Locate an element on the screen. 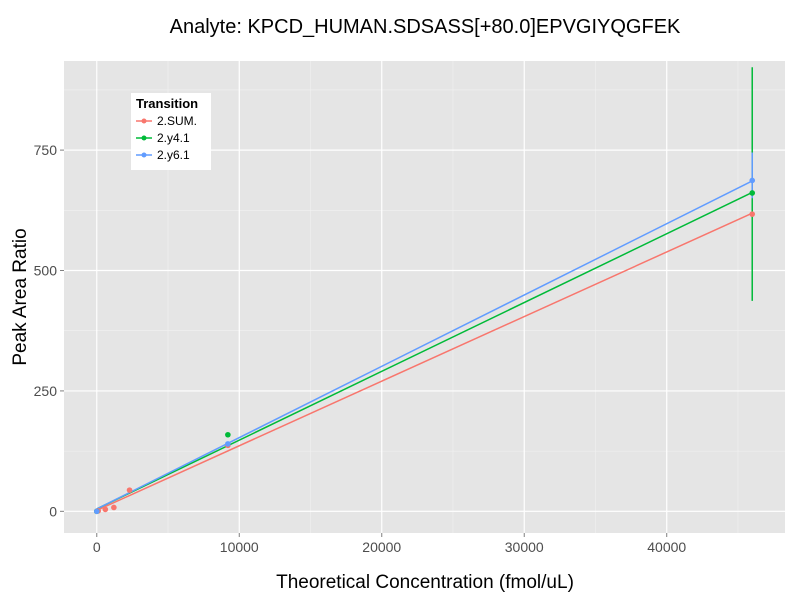 The height and width of the screenshot is (600, 800). x-tick-label: 20000 is located at coordinates (381, 547).